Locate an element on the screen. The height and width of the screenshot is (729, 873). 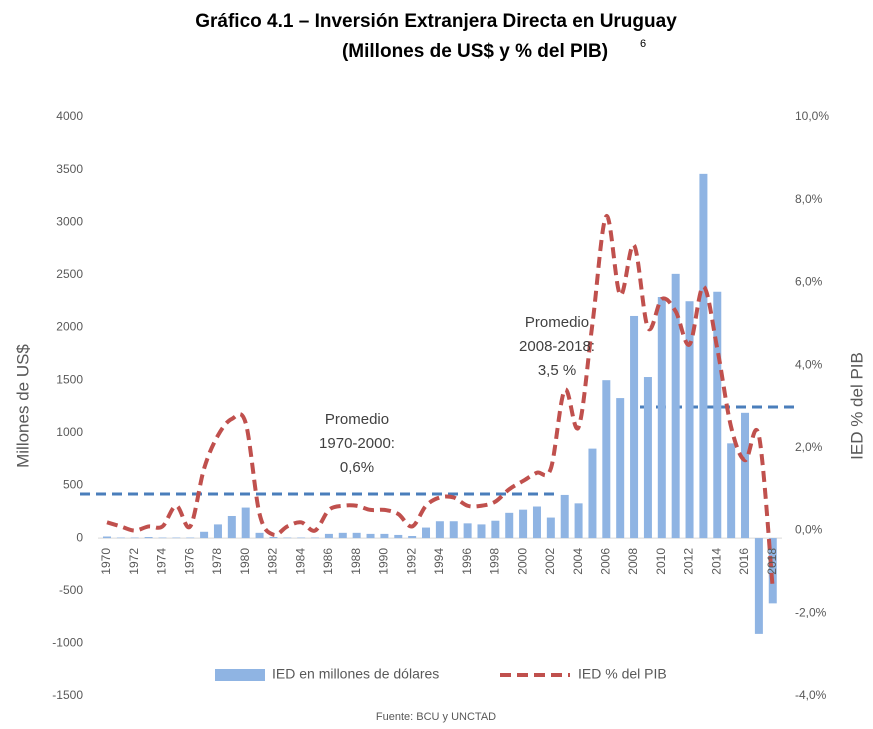
source: Fuente: BCU y UNCTAD is located at coordinates (436, 717).